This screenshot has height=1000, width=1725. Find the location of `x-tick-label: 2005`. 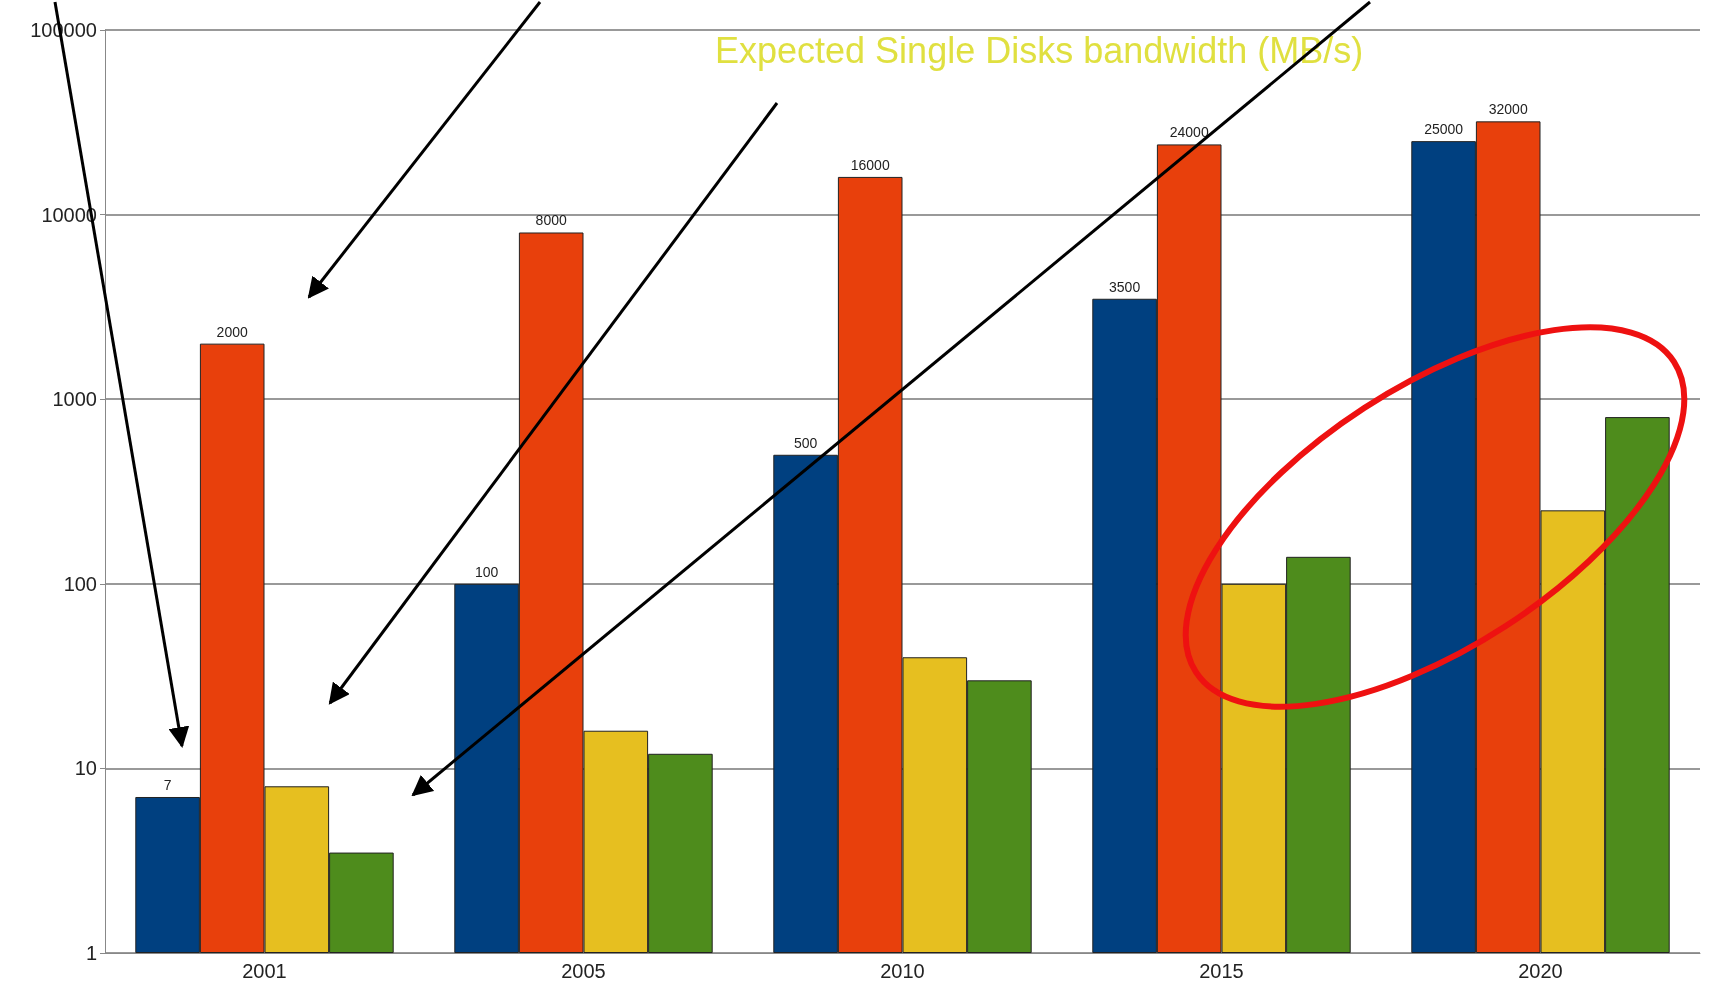

x-tick-label: 2005 is located at coordinates (583, 971).